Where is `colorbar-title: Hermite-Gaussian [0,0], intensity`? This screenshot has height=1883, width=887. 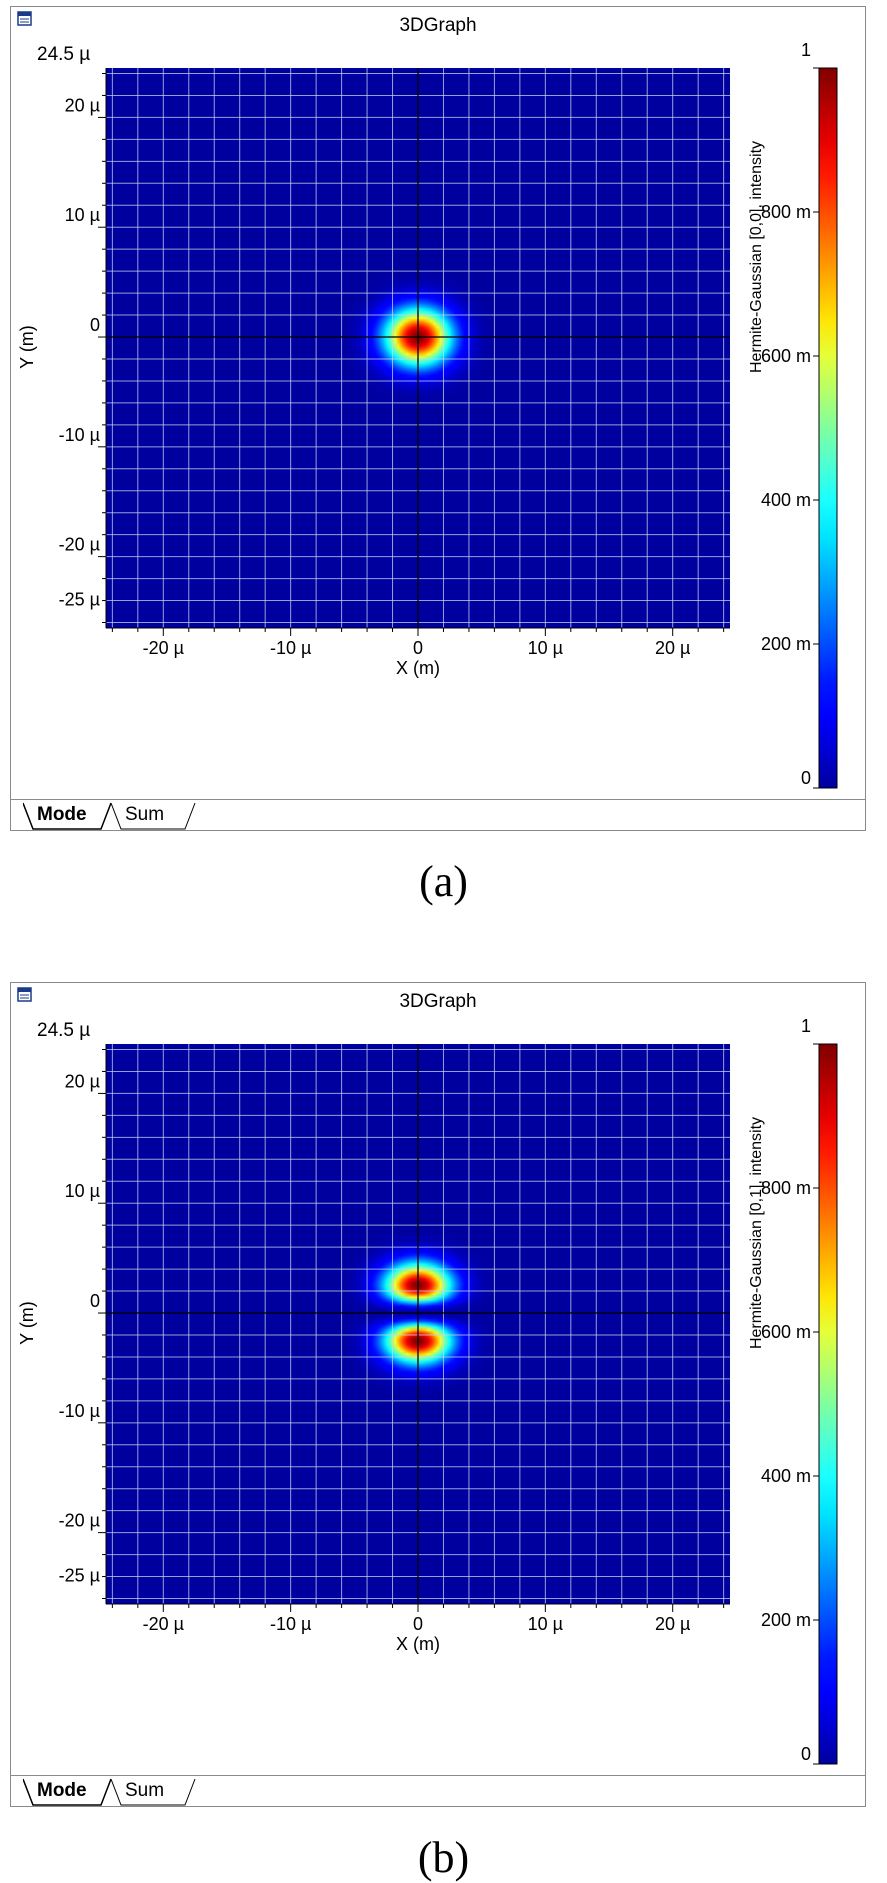 colorbar-title: Hermite-Gaussian [0,0], intensity is located at coordinates (756, 257).